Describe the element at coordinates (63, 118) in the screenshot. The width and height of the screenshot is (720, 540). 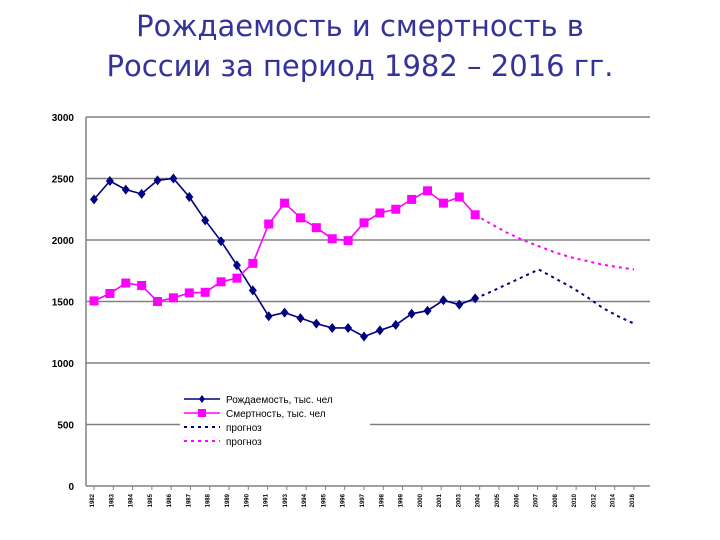
I see `y-tick-label: 3000` at that location.